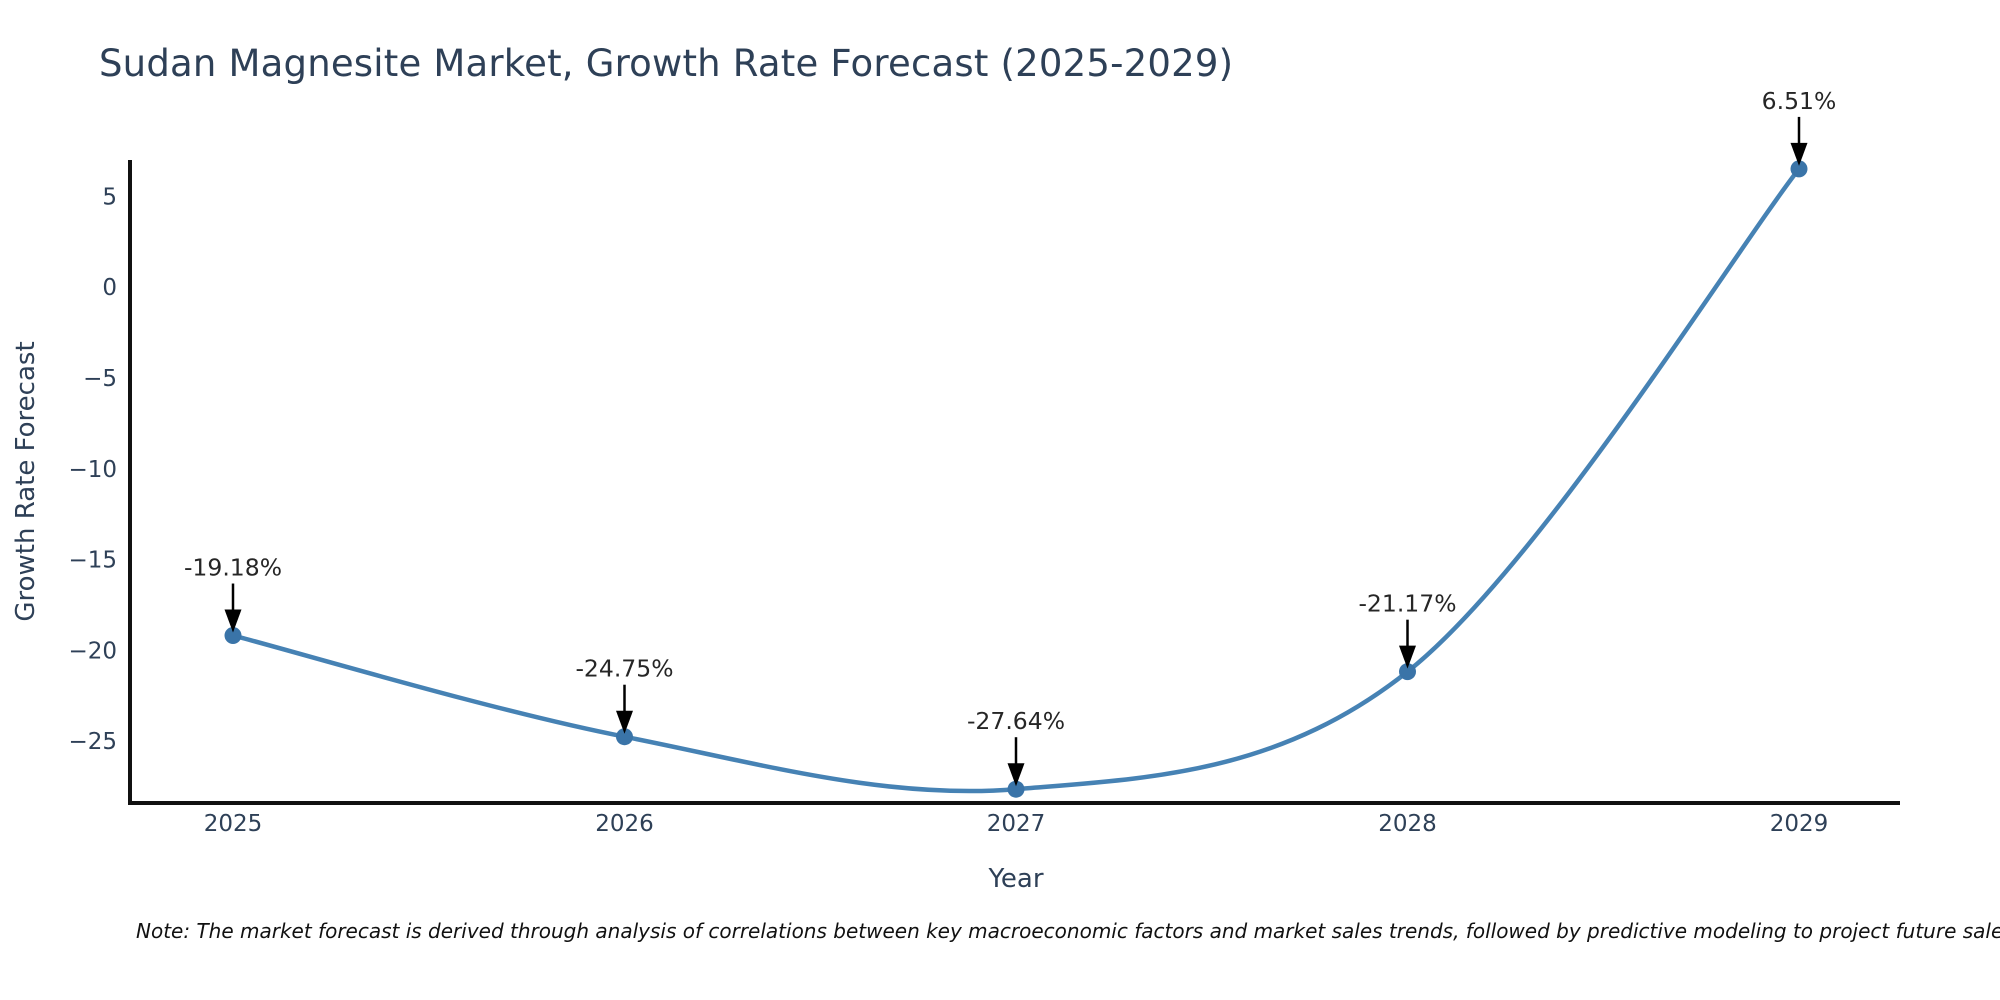 Image resolution: width=2000 pixels, height=1000 pixels. What do you see at coordinates (1407, 604) in the screenshot?
I see `point-value-label: -21.17%` at bounding box center [1407, 604].